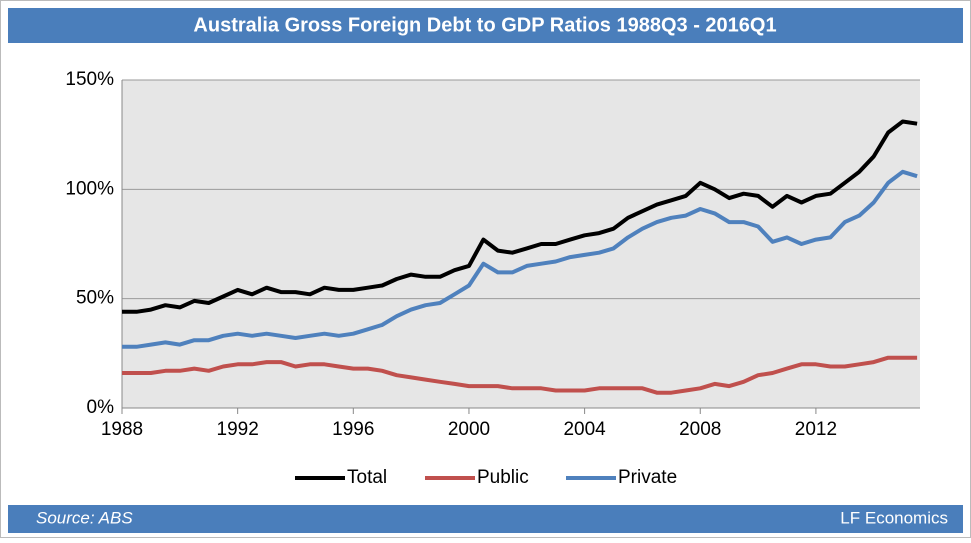 The width and height of the screenshot is (971, 543). I want to click on legend-label: Private, so click(647, 477).